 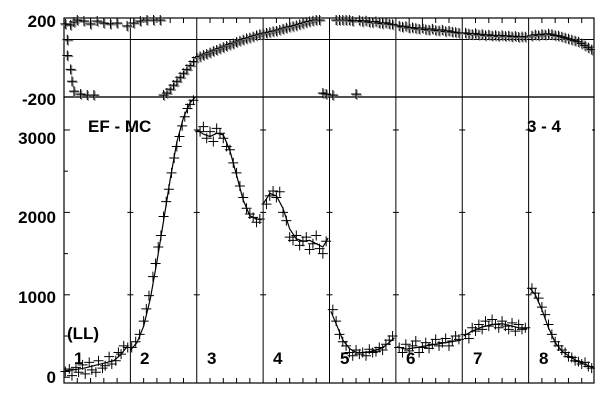 I want to click on top-point-4-17-shadow, so click(x=320, y=21).